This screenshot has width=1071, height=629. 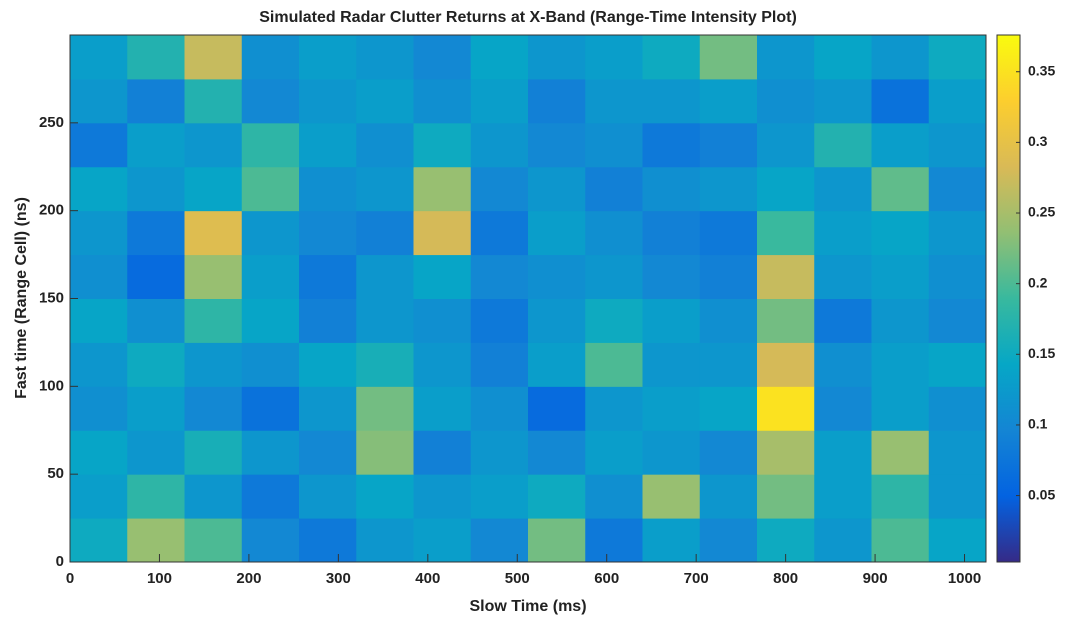 What do you see at coordinates (696, 578) in the screenshot?
I see `x-tick-label: 700` at bounding box center [696, 578].